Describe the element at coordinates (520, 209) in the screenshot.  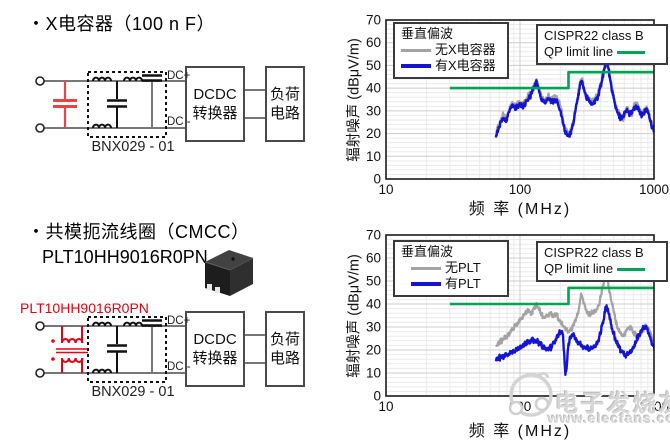
I see `chart1-x-axis-title: 频 率 (MHz)` at that location.